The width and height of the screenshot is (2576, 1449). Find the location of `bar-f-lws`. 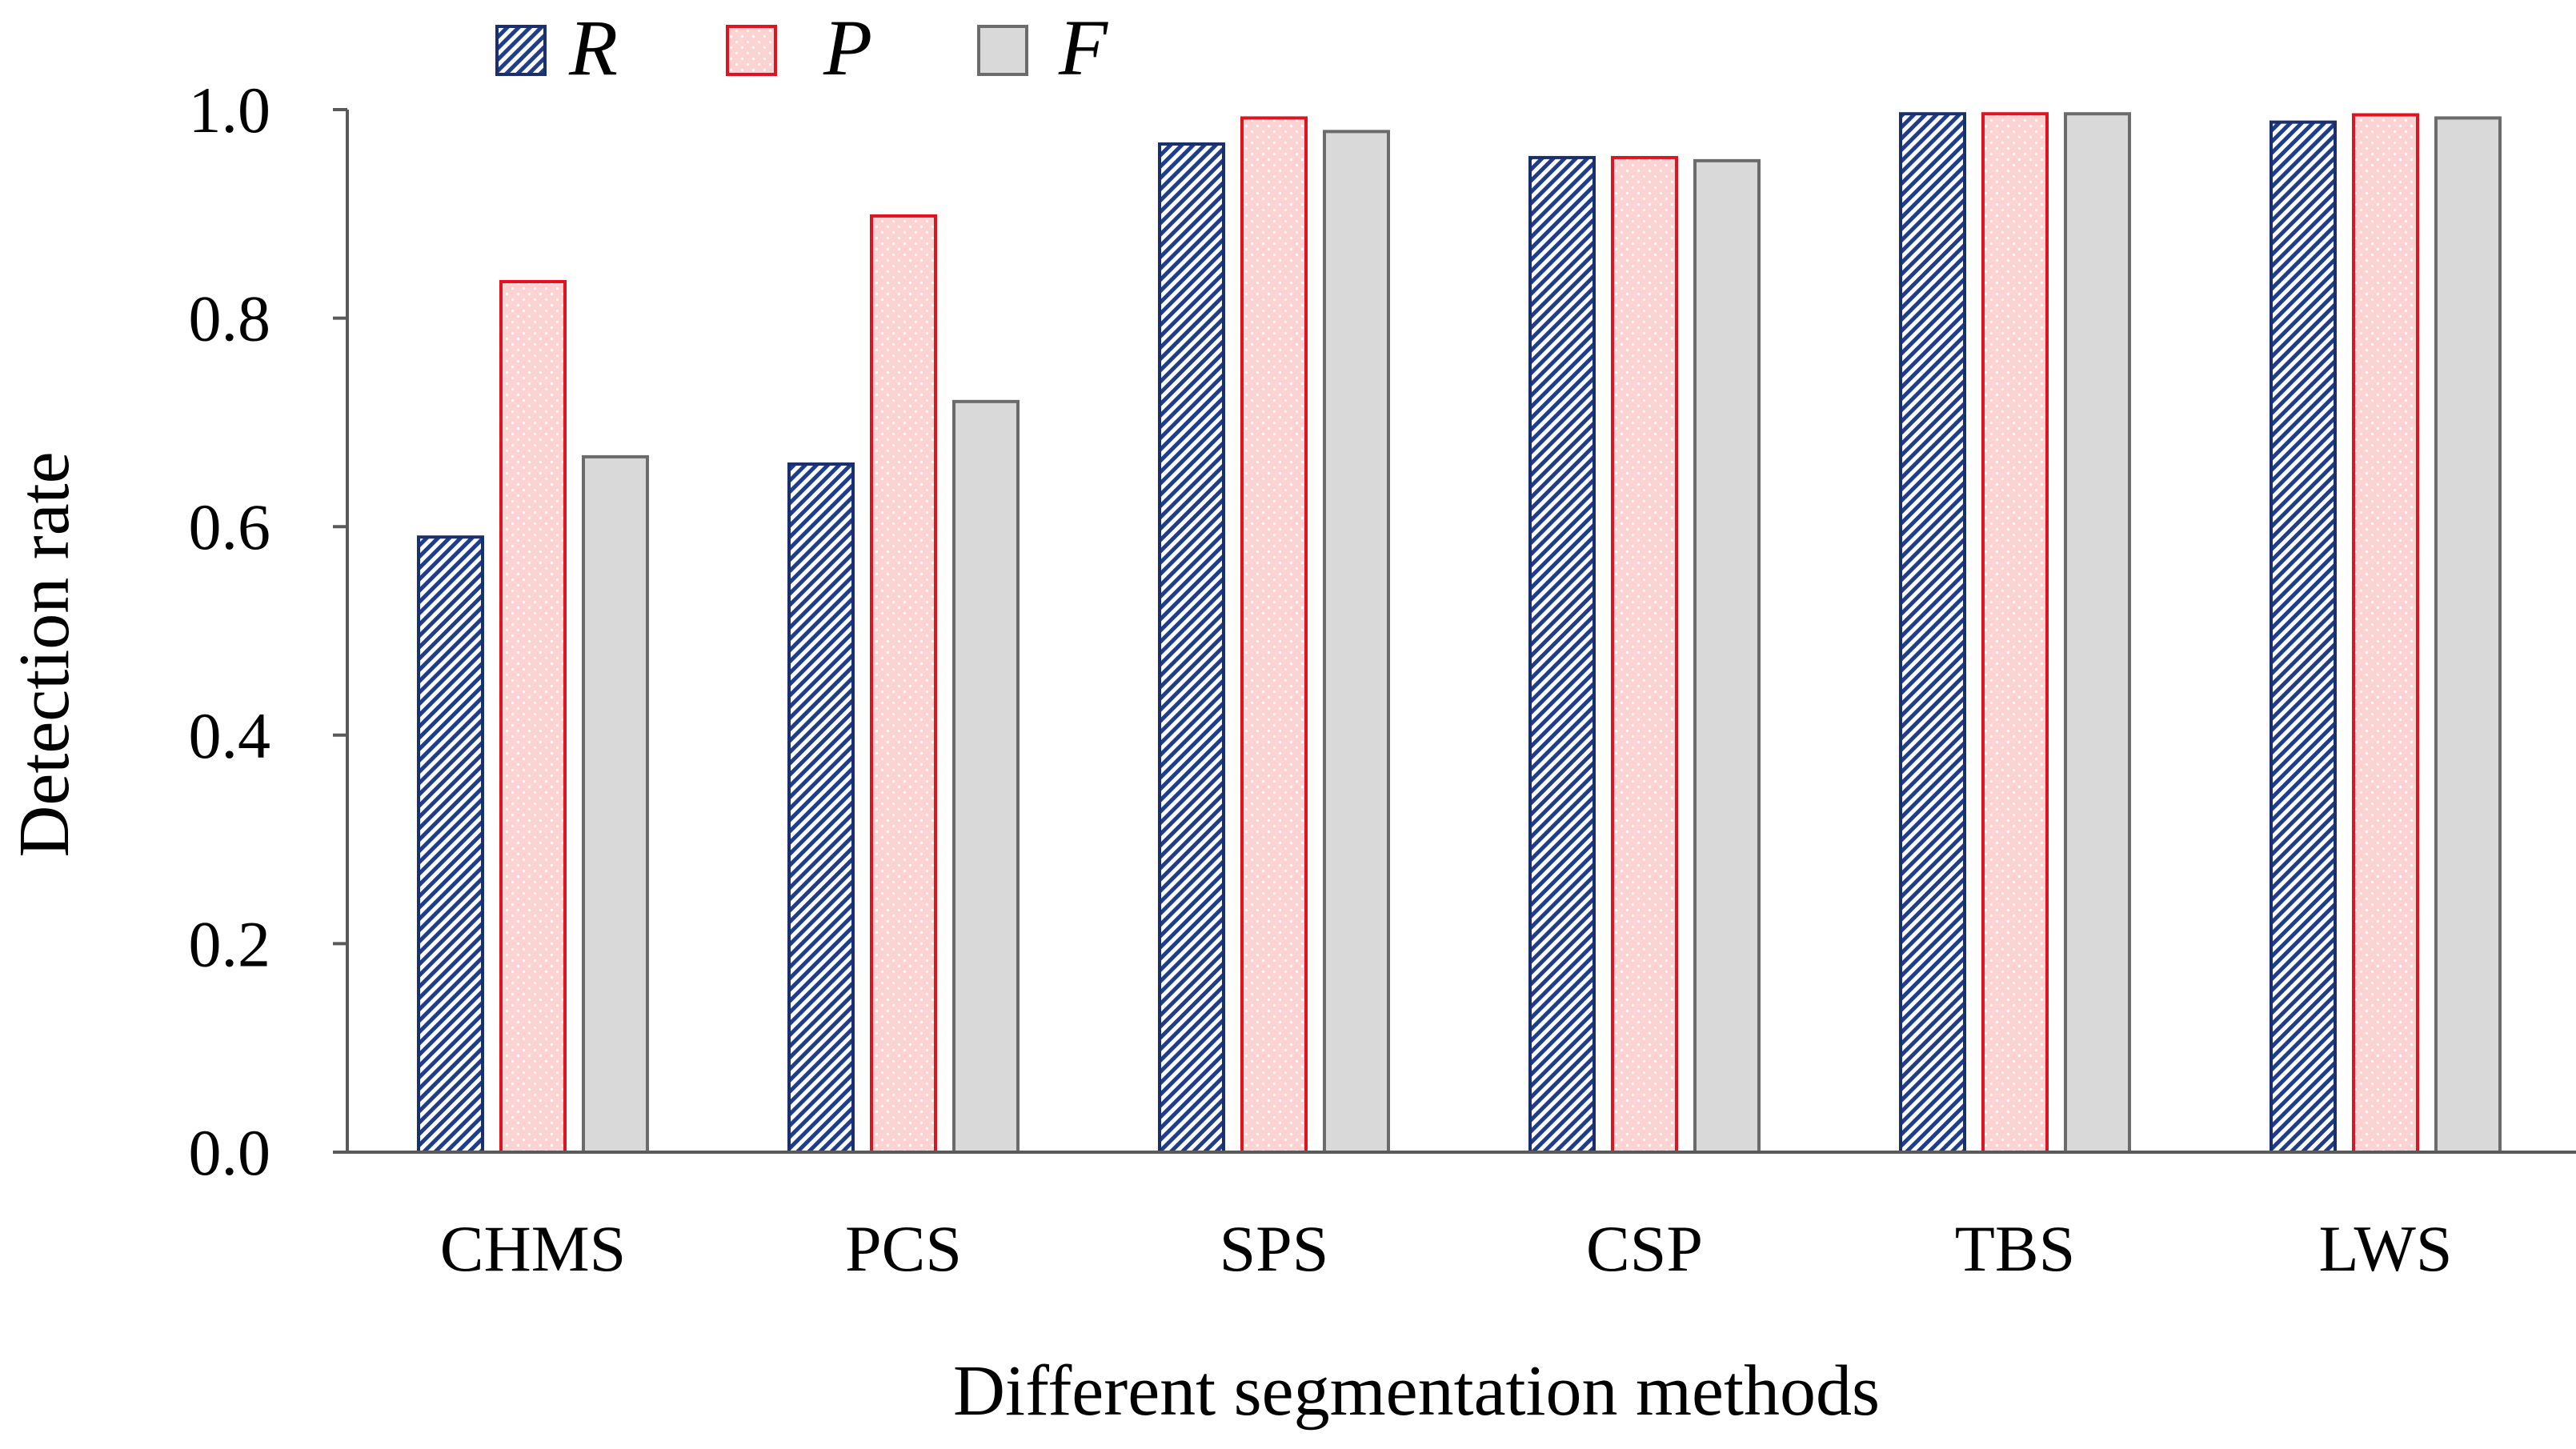

bar-f-lws is located at coordinates (2468, 635).